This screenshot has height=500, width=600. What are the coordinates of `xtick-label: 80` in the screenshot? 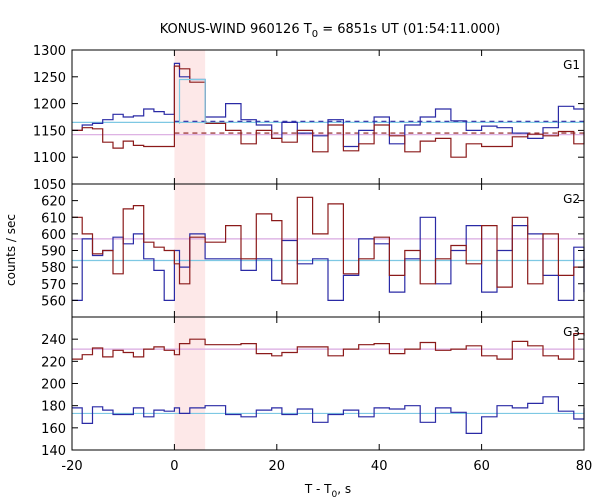 It's located at (584, 466).